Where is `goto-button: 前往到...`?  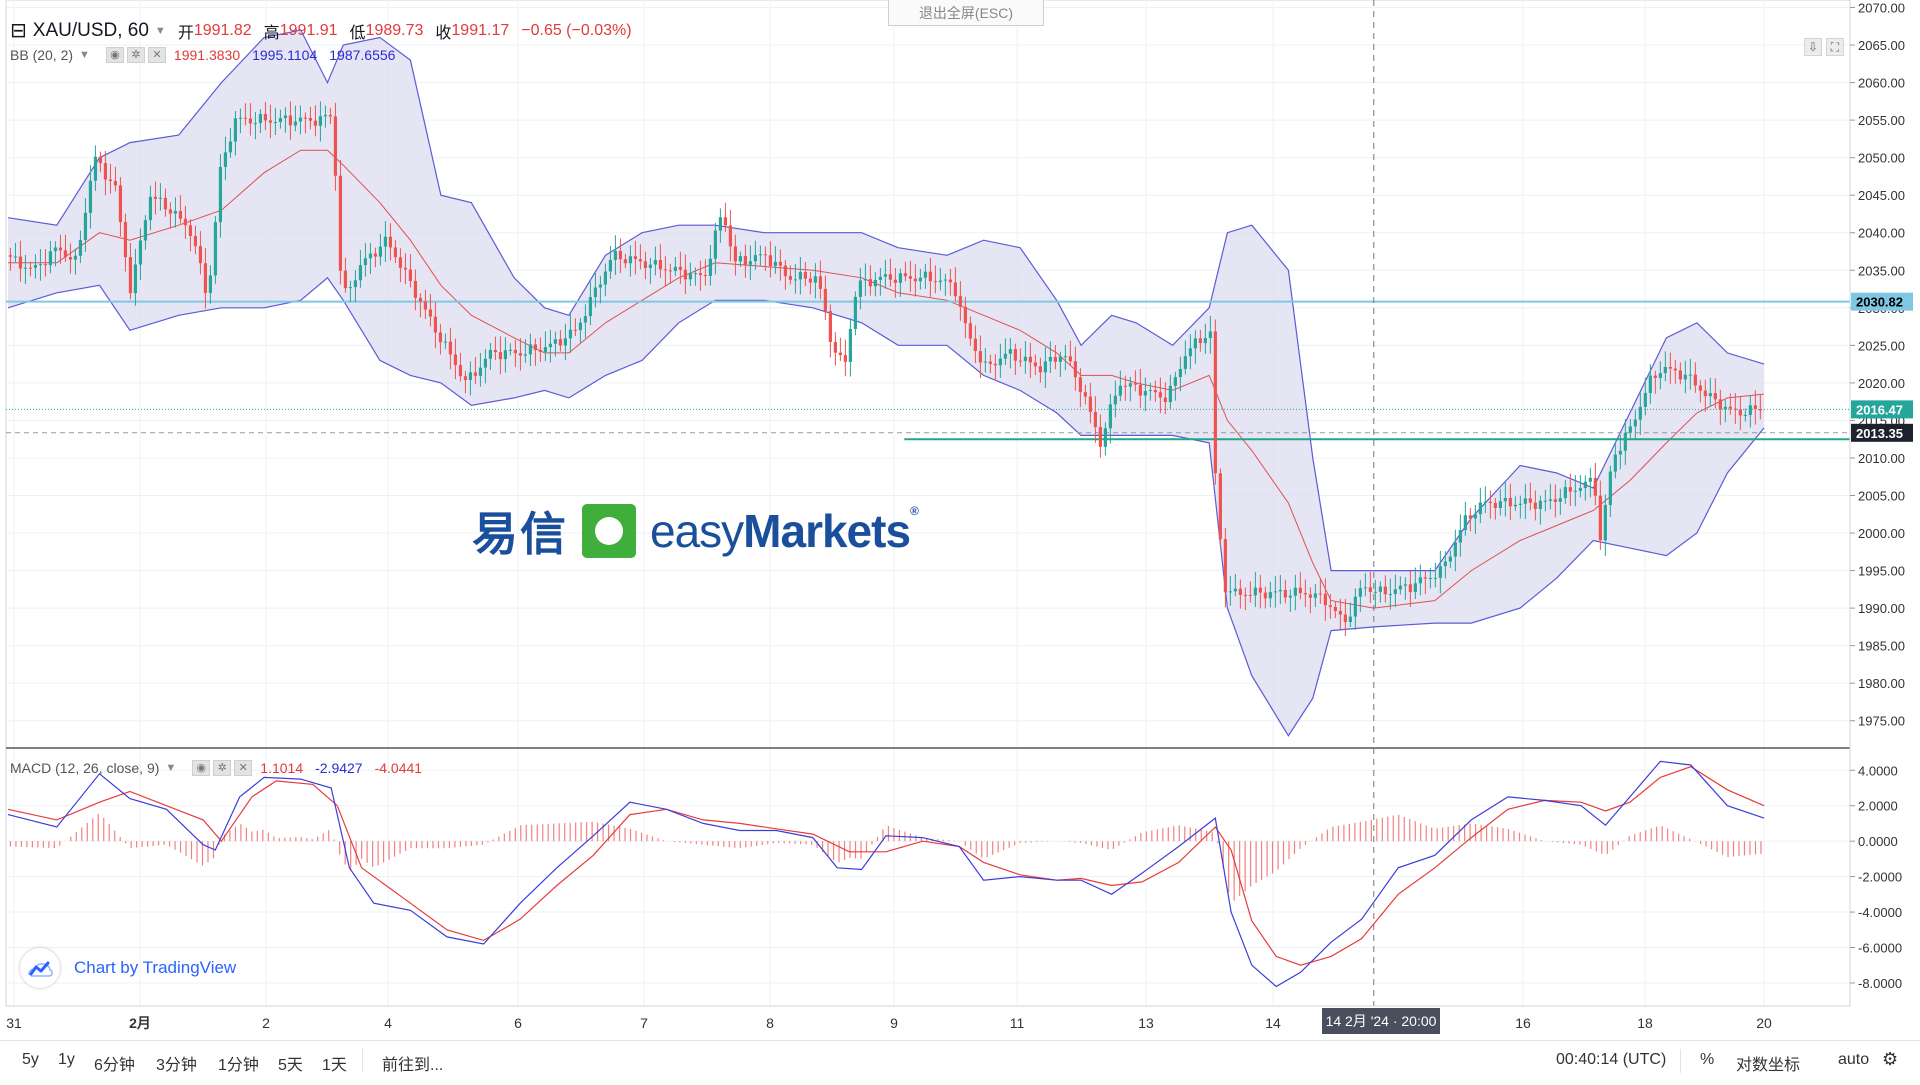 goto-button: 前往到... is located at coordinates (413, 1065).